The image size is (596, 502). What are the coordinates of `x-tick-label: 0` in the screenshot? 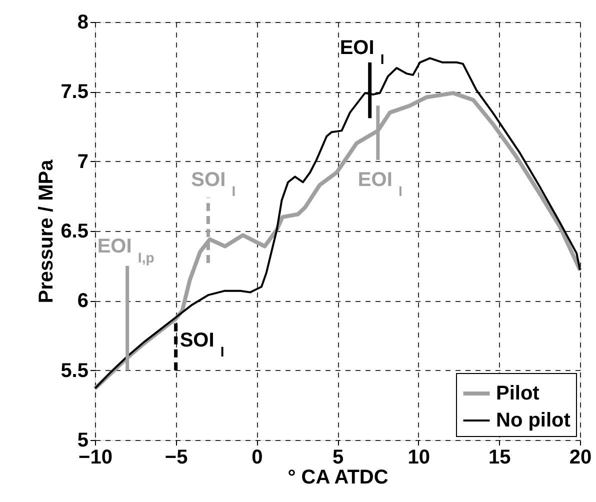 It's located at (257, 457).